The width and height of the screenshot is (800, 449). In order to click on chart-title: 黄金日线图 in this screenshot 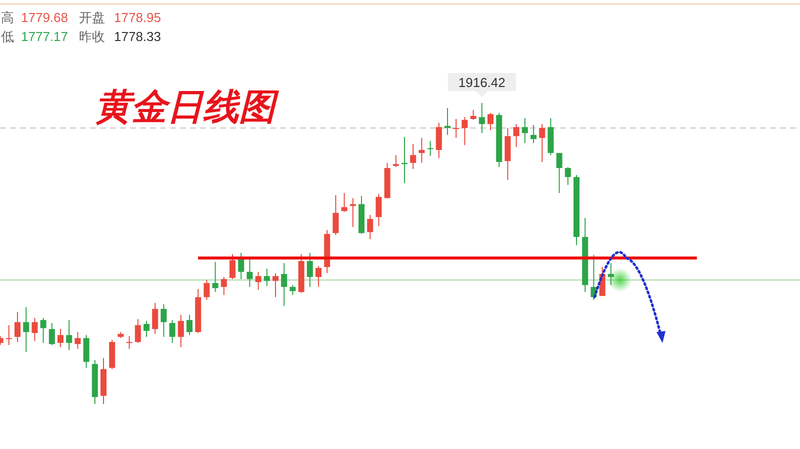, I will do `click(187, 107)`.